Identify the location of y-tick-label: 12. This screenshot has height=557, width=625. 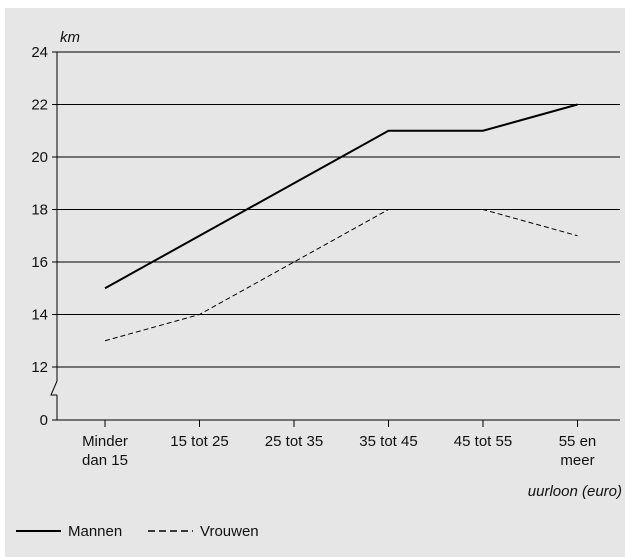
(39, 367).